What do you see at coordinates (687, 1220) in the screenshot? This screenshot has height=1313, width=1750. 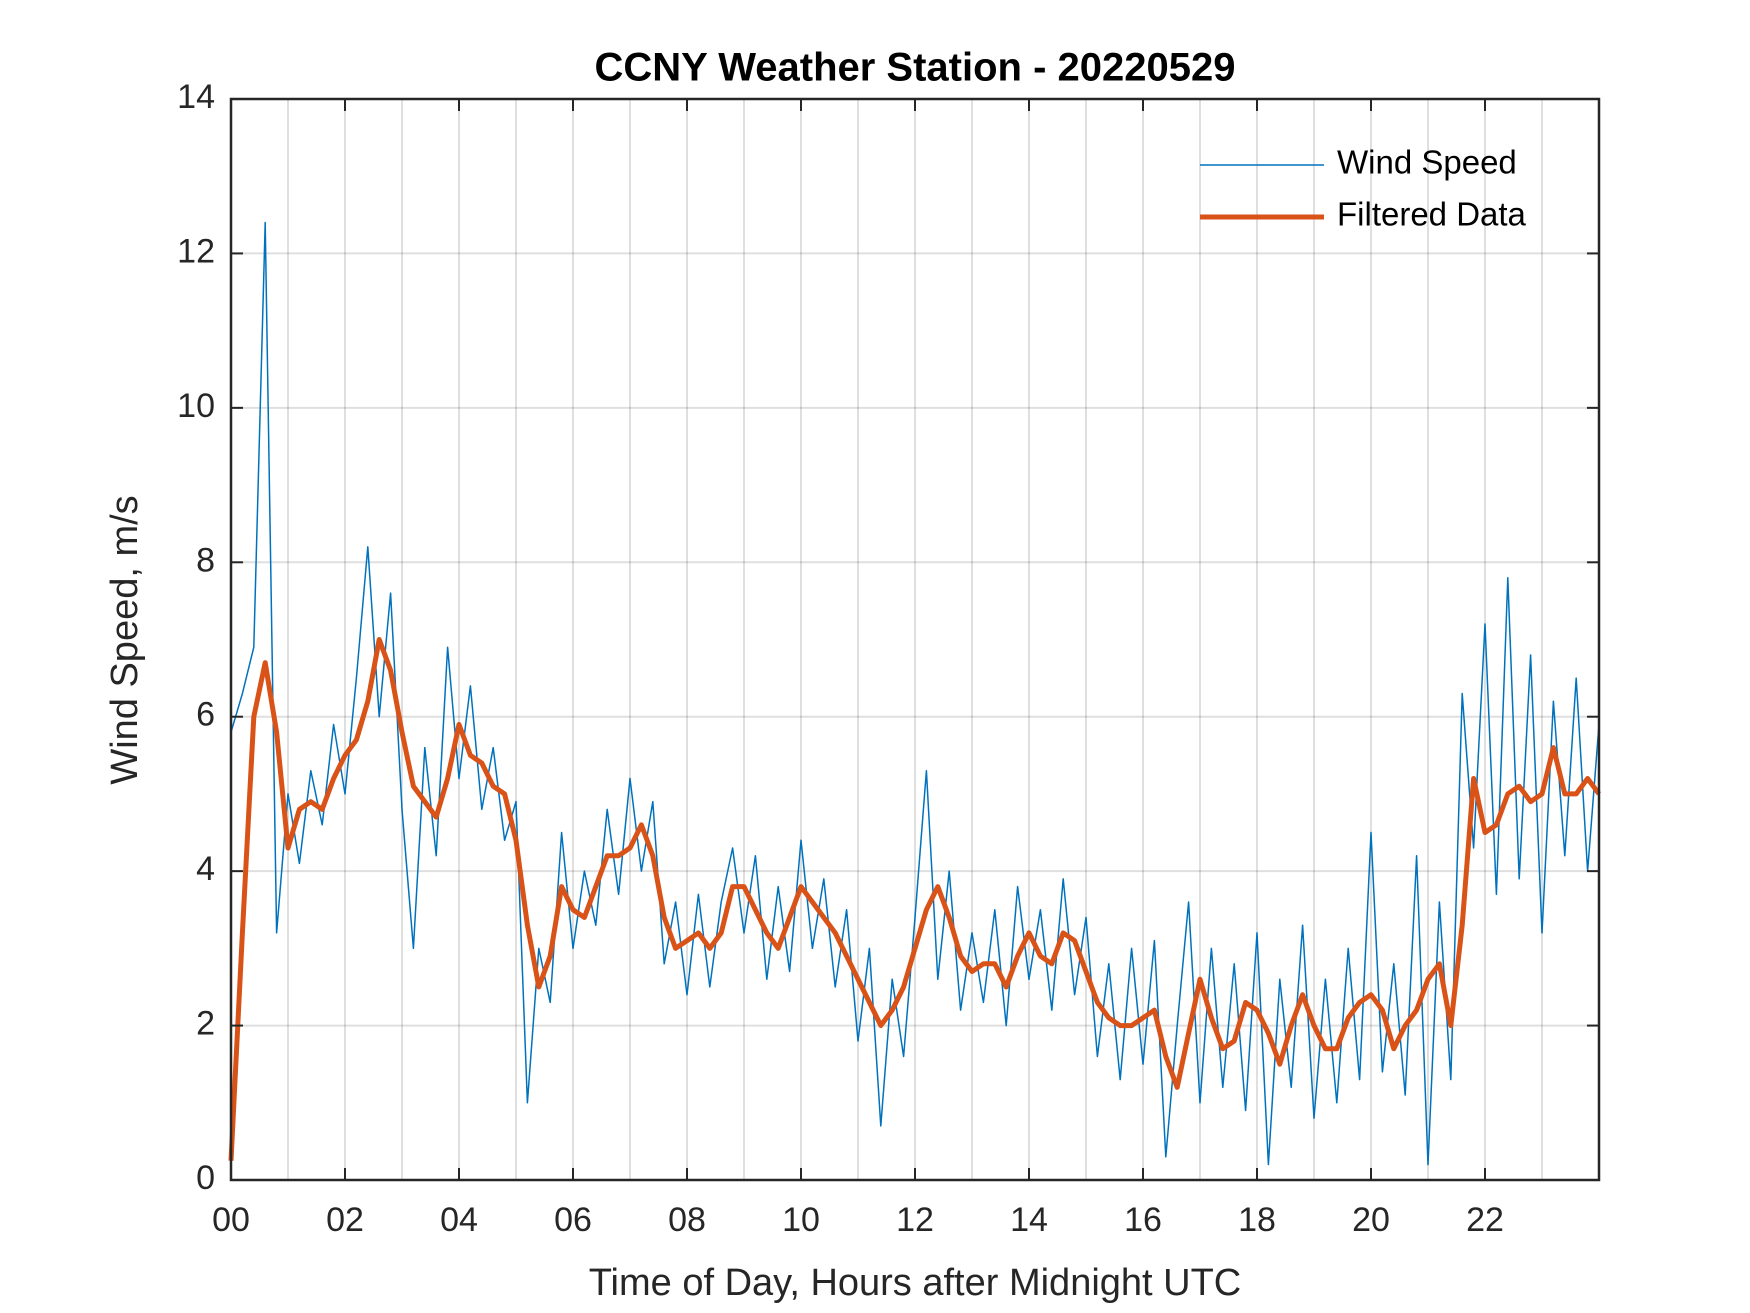 I see `x-tick-label: 08` at bounding box center [687, 1220].